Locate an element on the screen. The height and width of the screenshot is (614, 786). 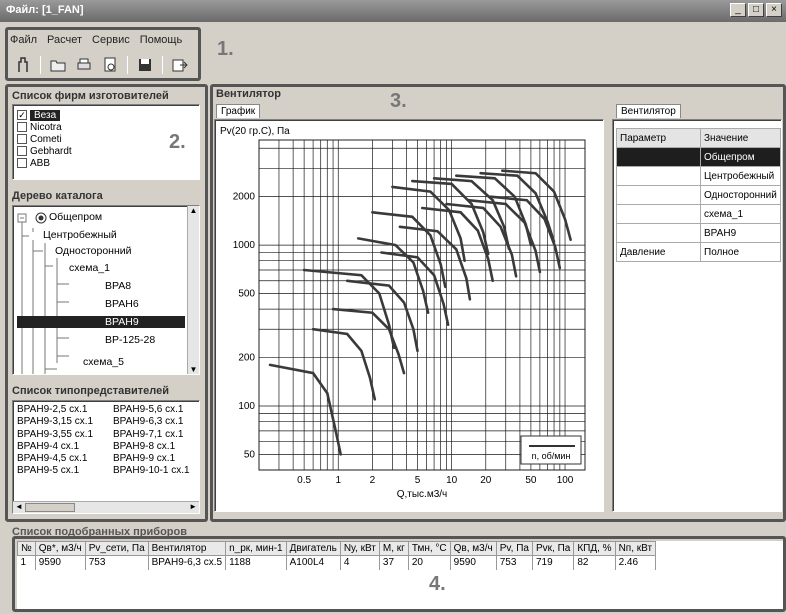
type-item: ВРАН9-4,5 сх.1 is located at coordinates (52, 459).